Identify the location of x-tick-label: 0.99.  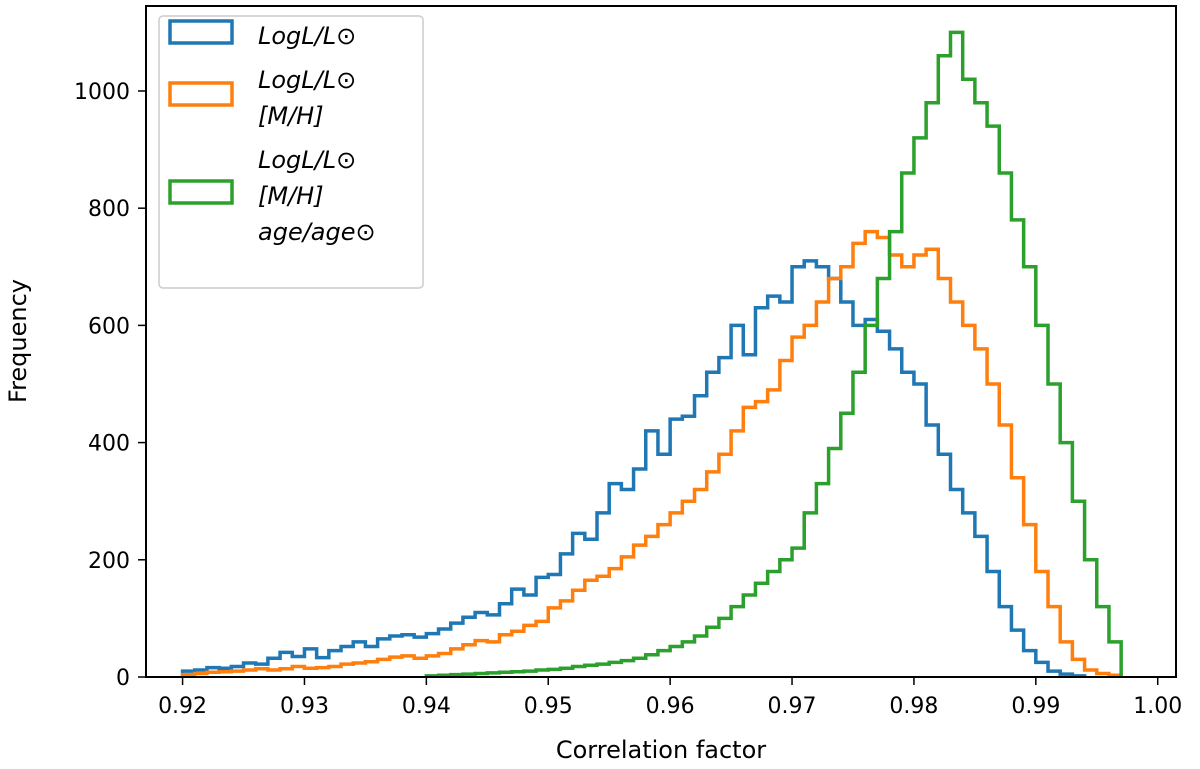
(1035, 706).